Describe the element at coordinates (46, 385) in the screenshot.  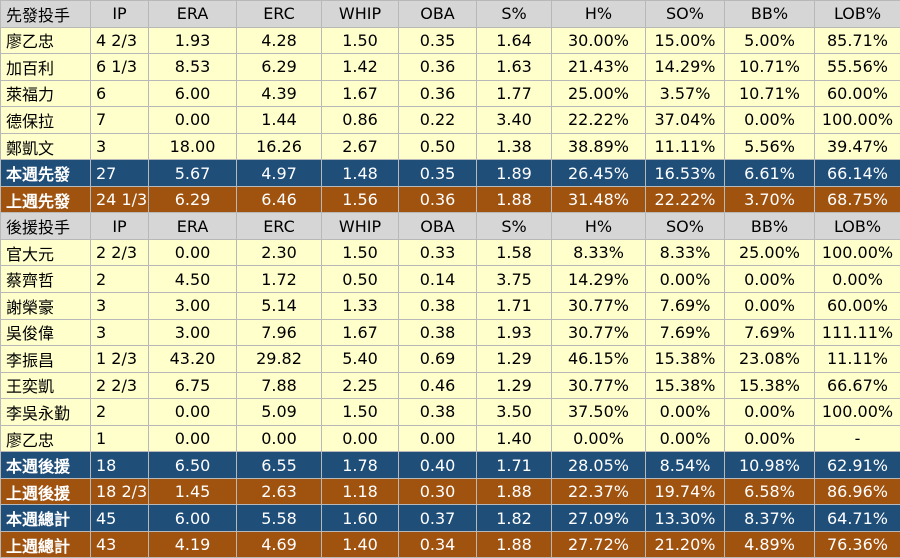
I see `pitcher-name-cell: 王奕凱` at that location.